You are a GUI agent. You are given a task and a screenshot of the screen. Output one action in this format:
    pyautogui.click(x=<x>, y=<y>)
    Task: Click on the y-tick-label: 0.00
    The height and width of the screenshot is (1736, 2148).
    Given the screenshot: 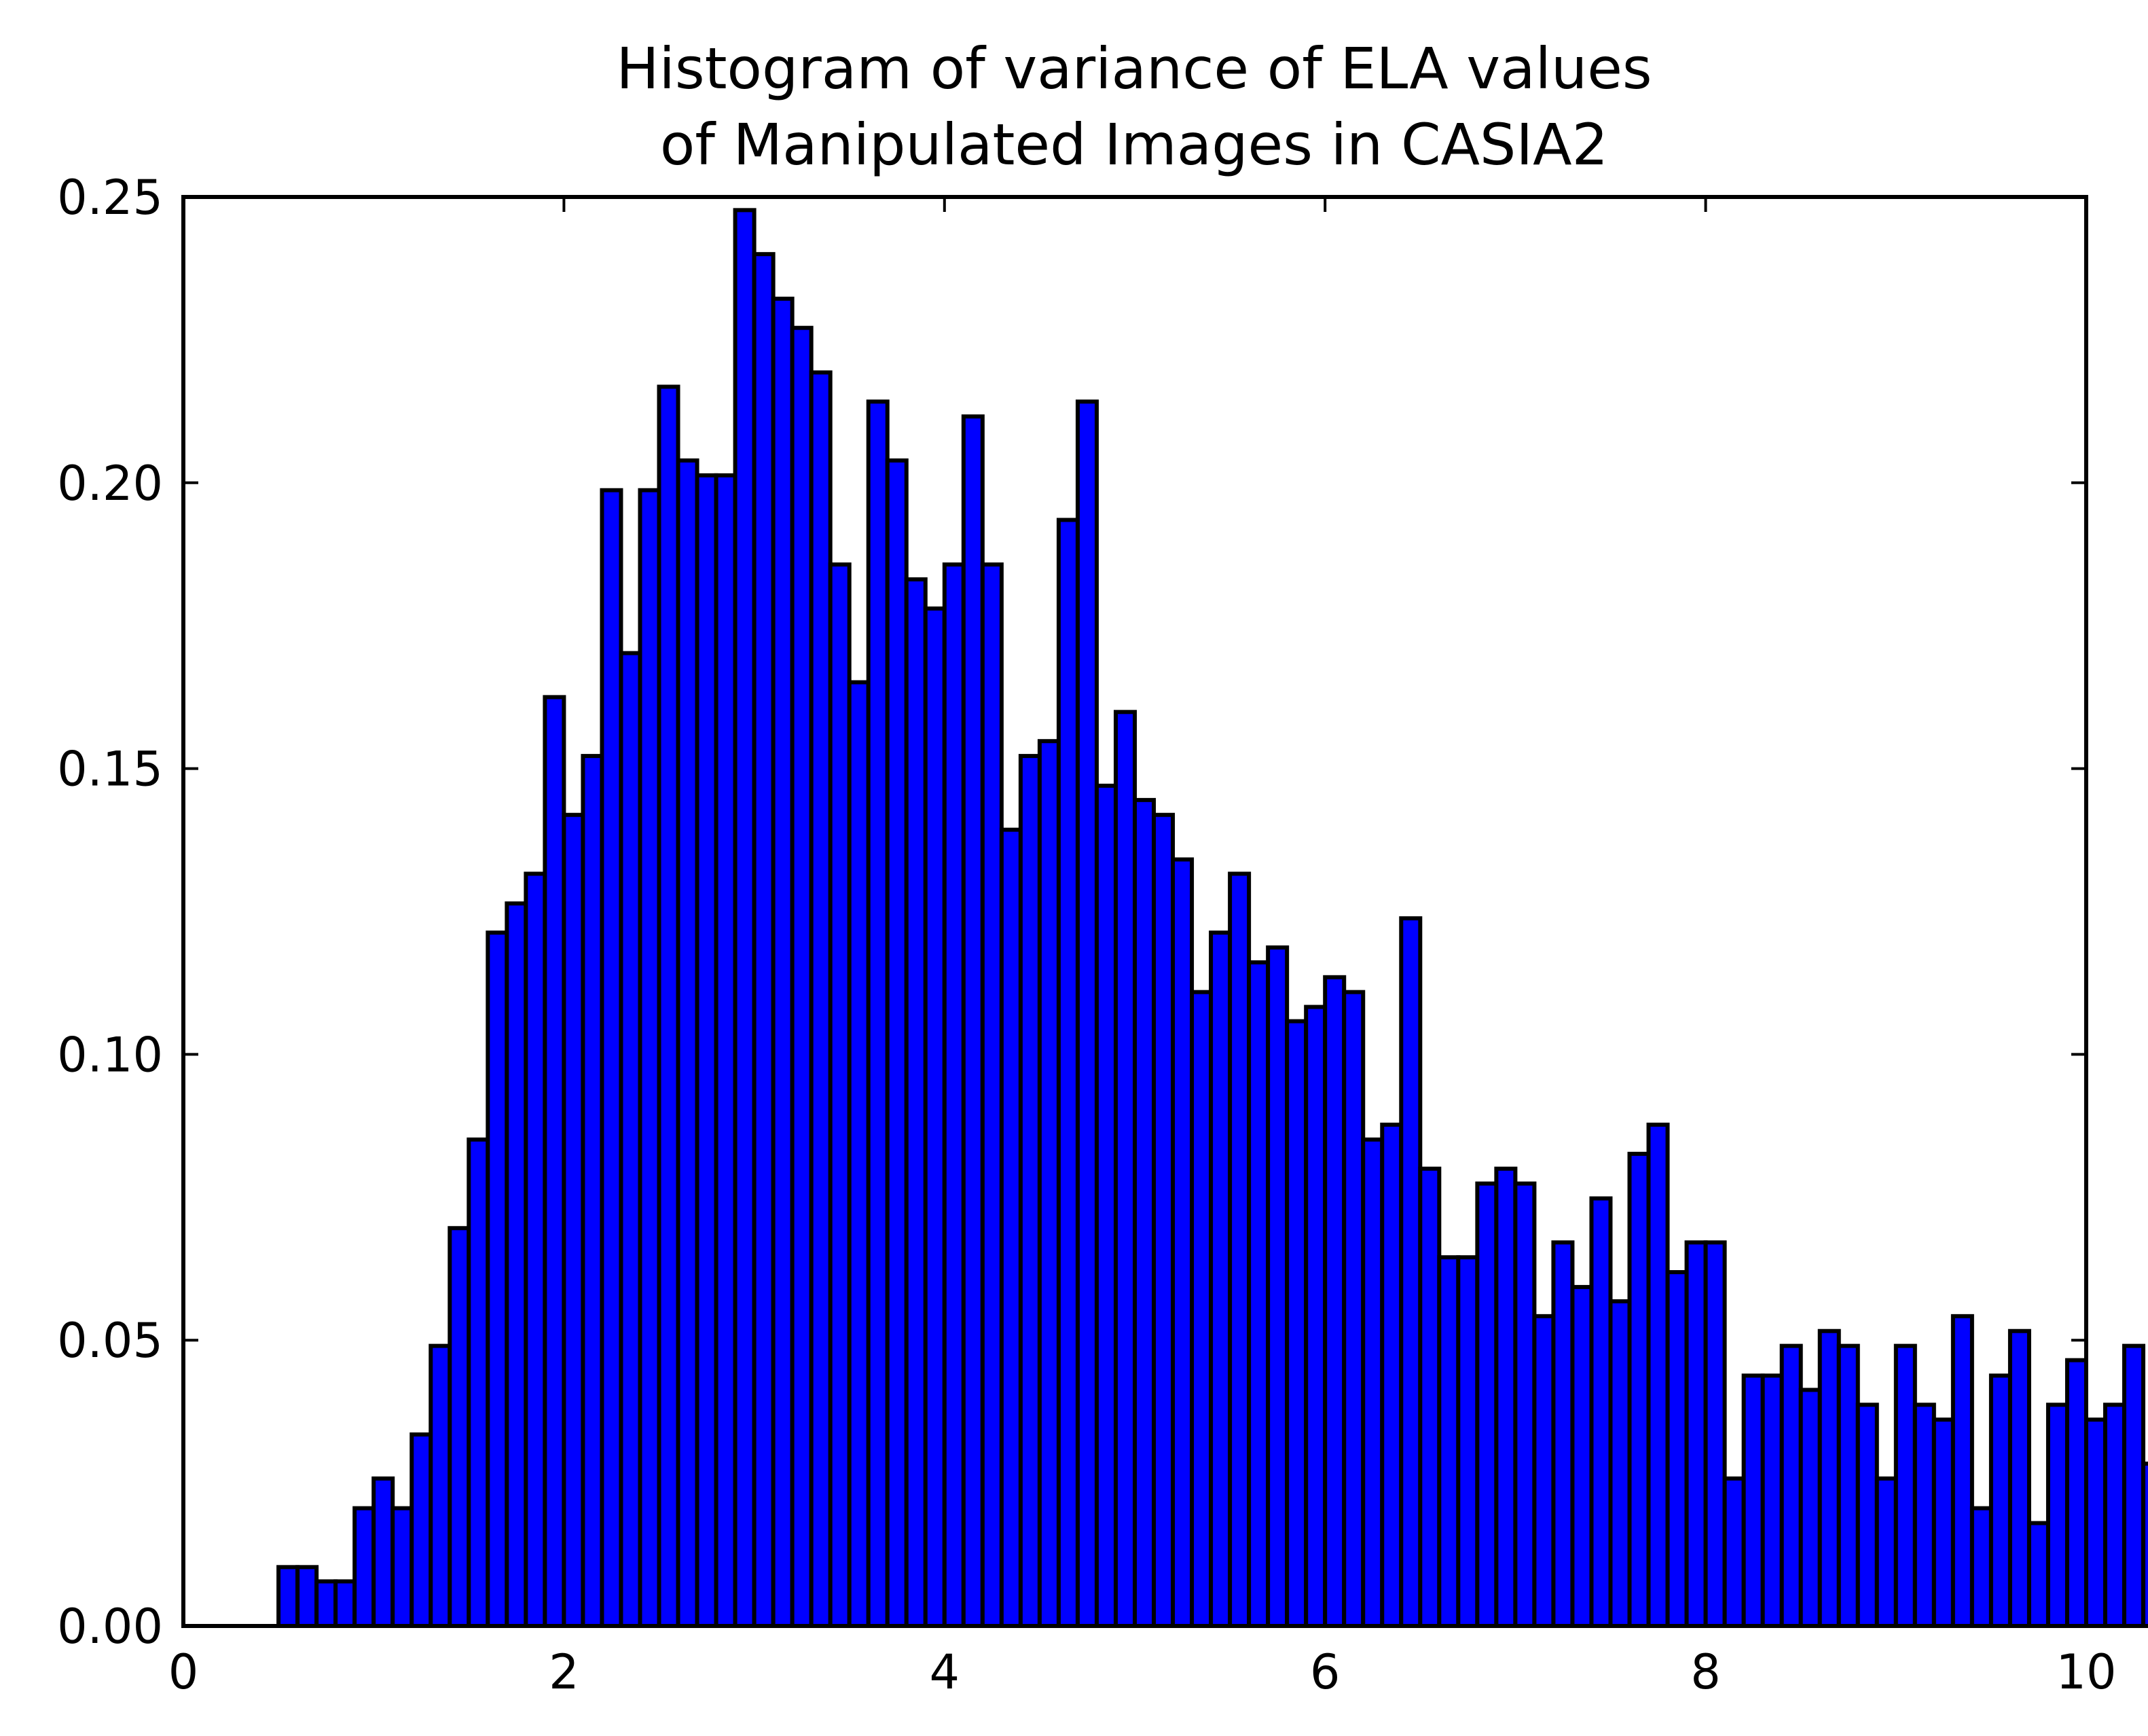 What is the action you would take?
    pyautogui.click(x=110, y=1626)
    